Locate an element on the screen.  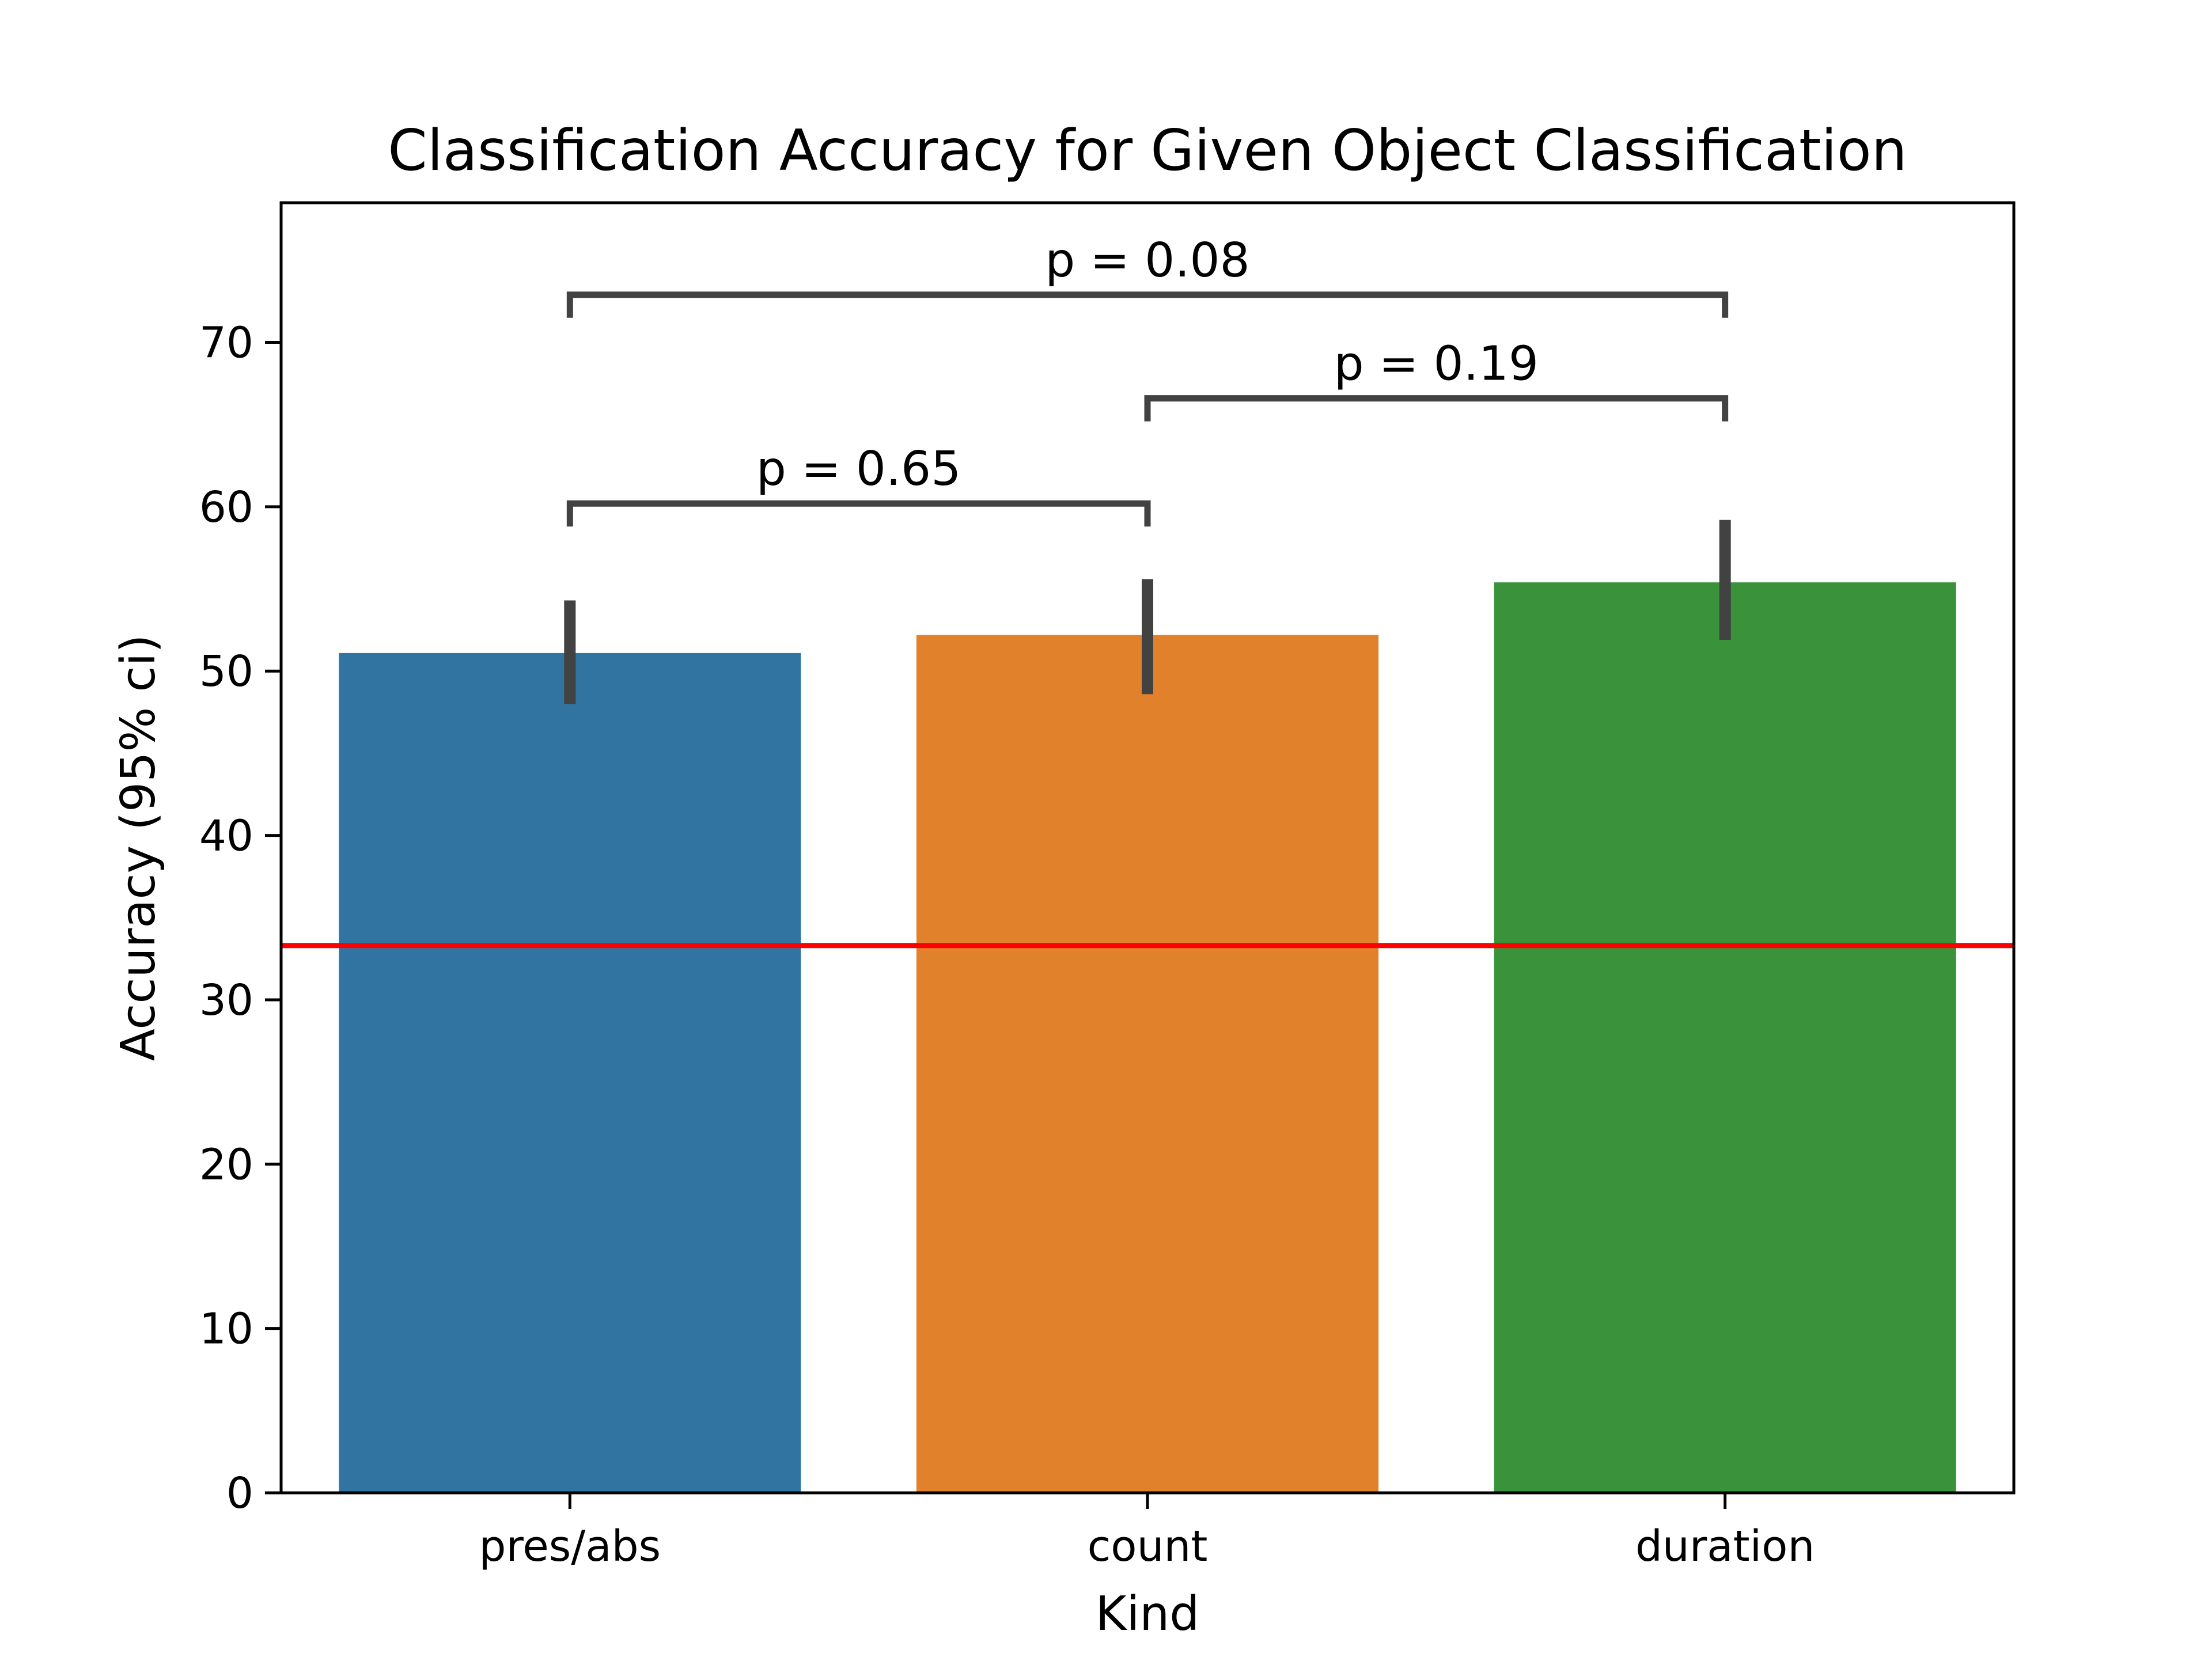
y-tick-label-6: 60 is located at coordinates (226, 507).